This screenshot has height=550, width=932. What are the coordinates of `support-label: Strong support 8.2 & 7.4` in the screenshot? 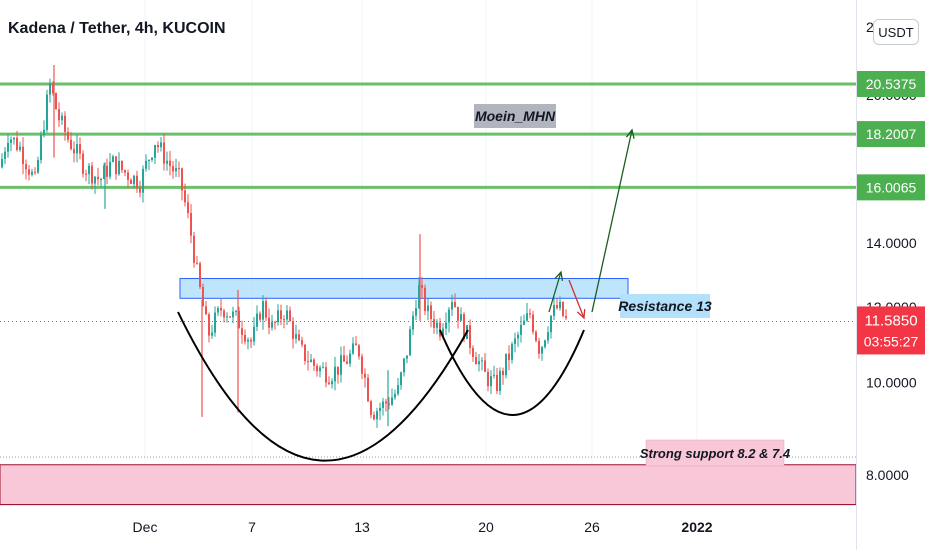 It's located at (715, 453).